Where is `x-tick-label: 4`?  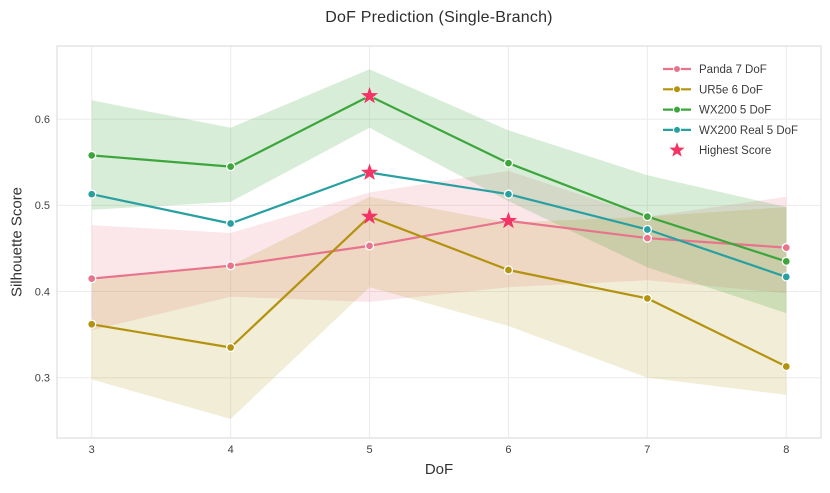
x-tick-label: 4 is located at coordinates (231, 450).